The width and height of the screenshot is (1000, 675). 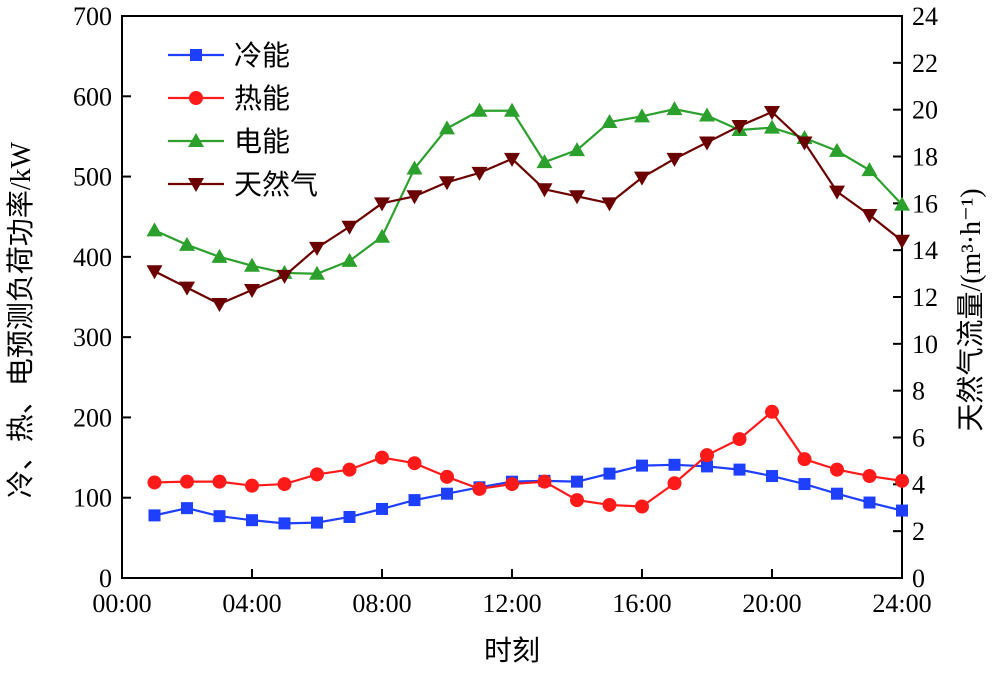 I want to click on y-right-tick-label: 10, so click(x=925, y=344).